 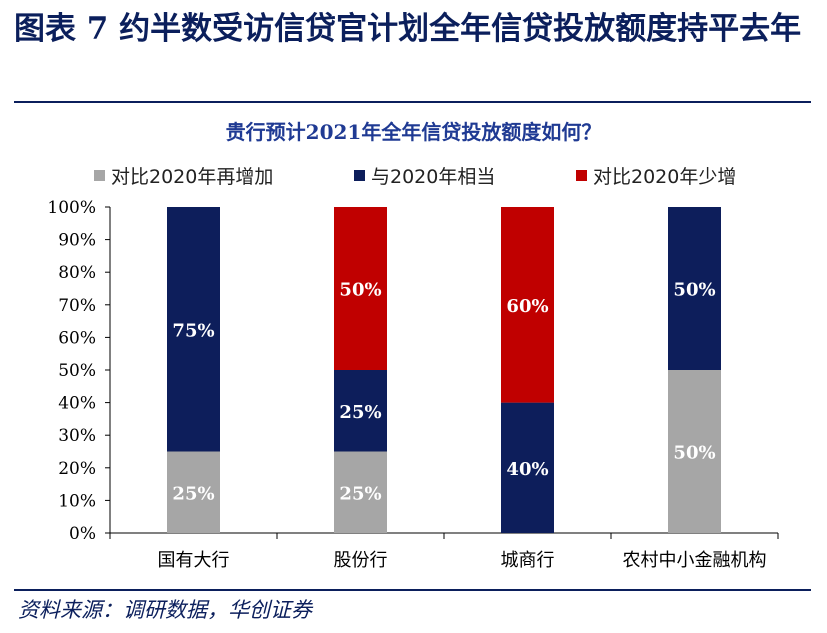 I want to click on y-tick-label: 60%, so click(x=77, y=338).